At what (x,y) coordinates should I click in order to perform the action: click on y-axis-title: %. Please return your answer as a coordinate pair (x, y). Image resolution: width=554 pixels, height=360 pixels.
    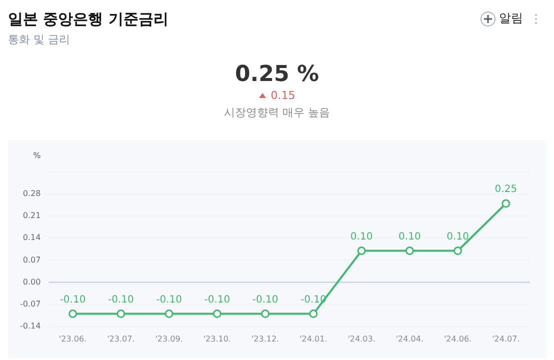
    Looking at the image, I should click on (37, 155).